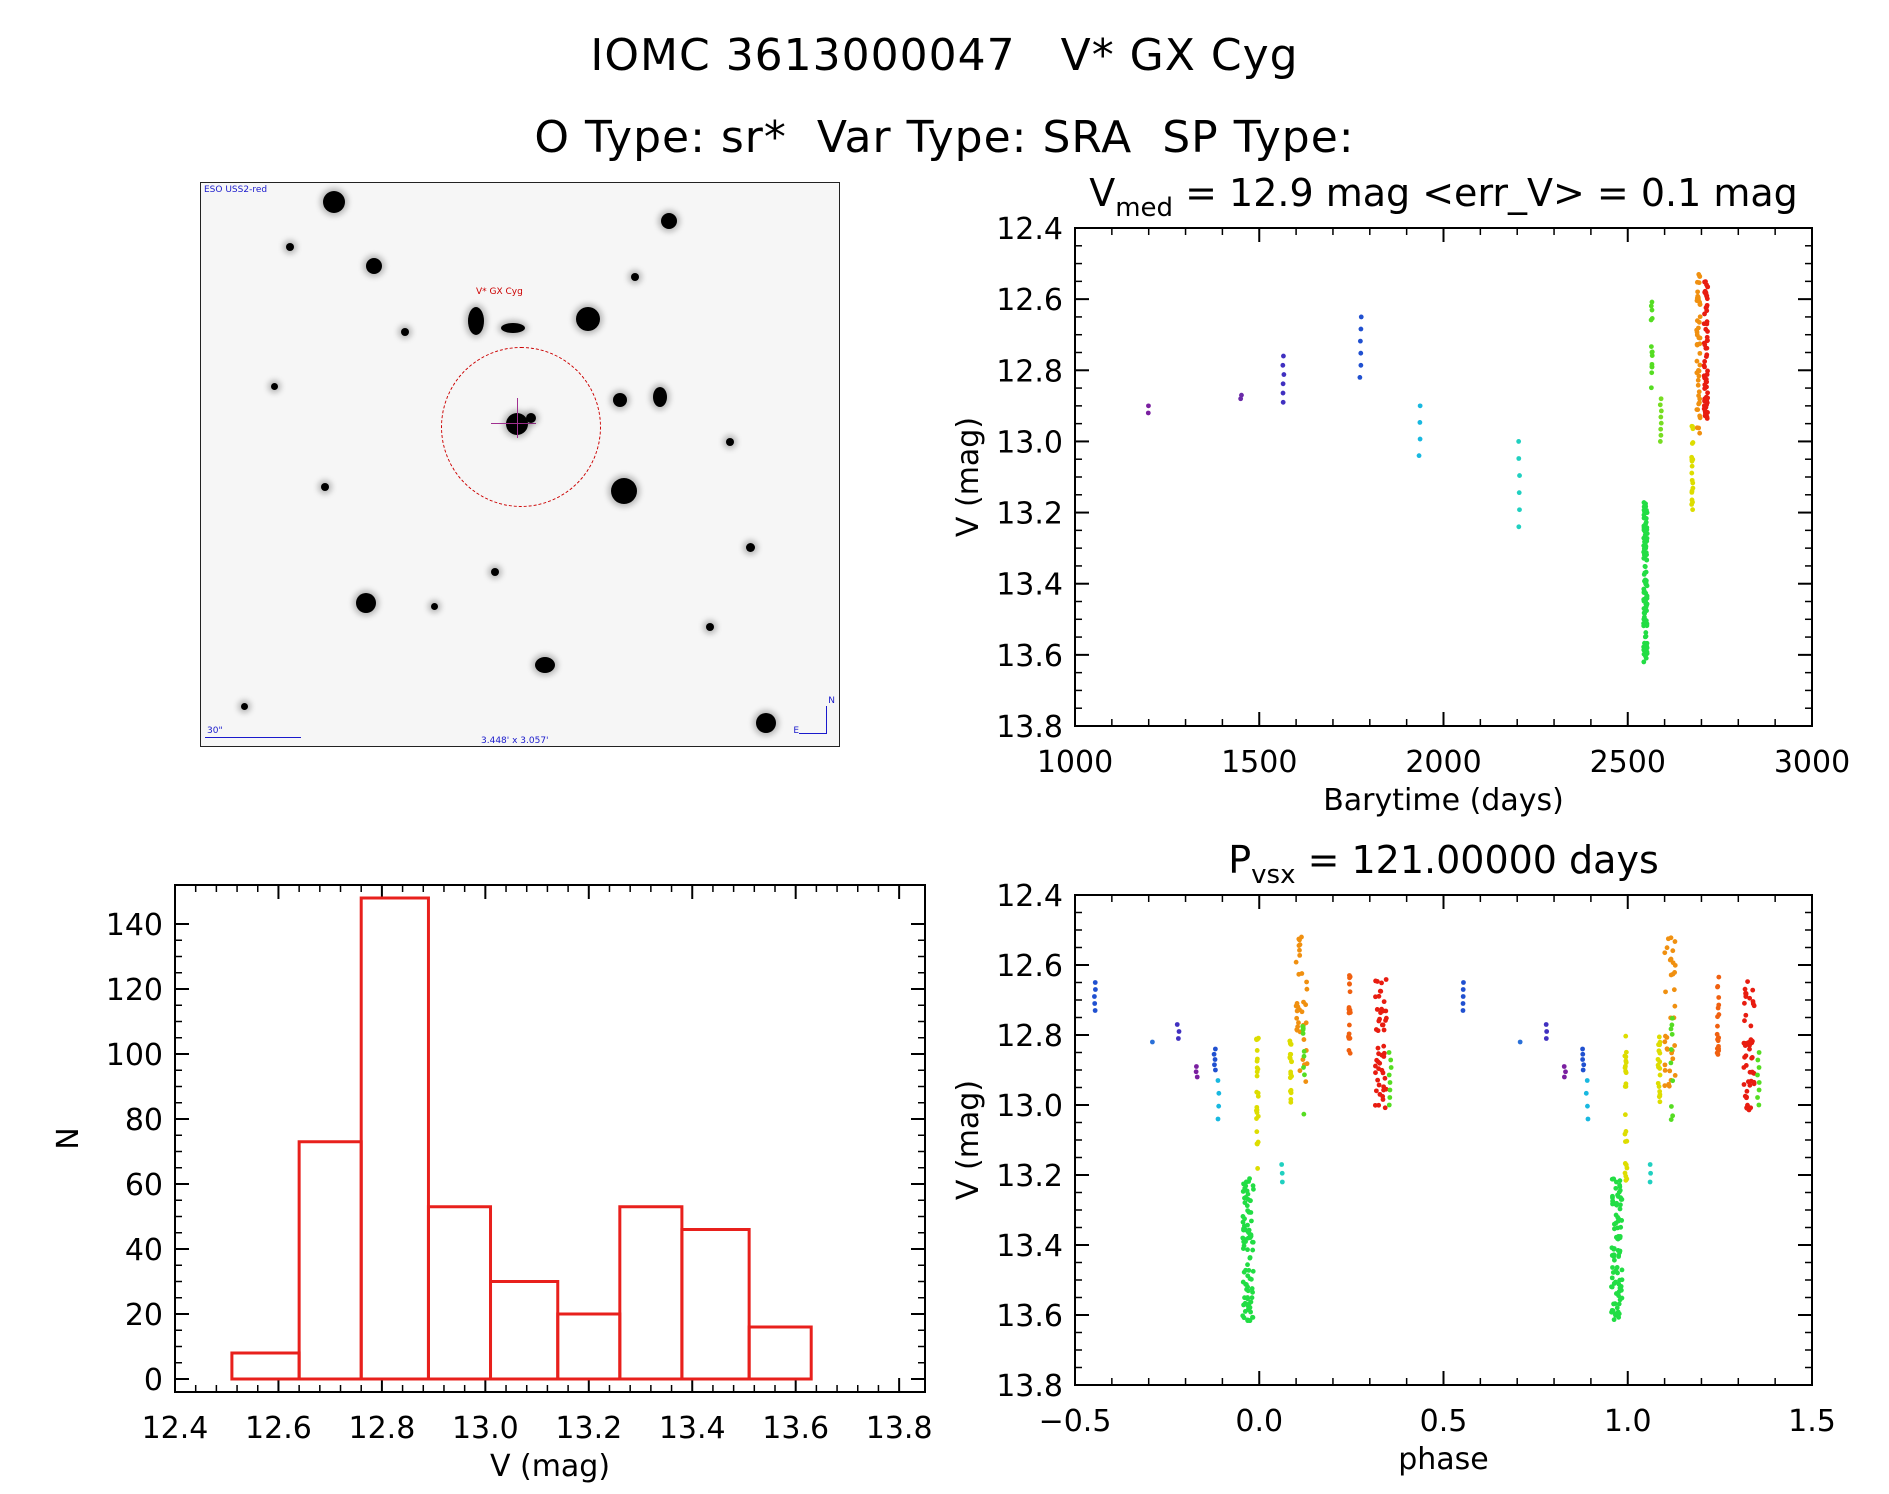  What do you see at coordinates (1273, 875) in the screenshot?
I see `phase-title-sub: vsx` at bounding box center [1273, 875].